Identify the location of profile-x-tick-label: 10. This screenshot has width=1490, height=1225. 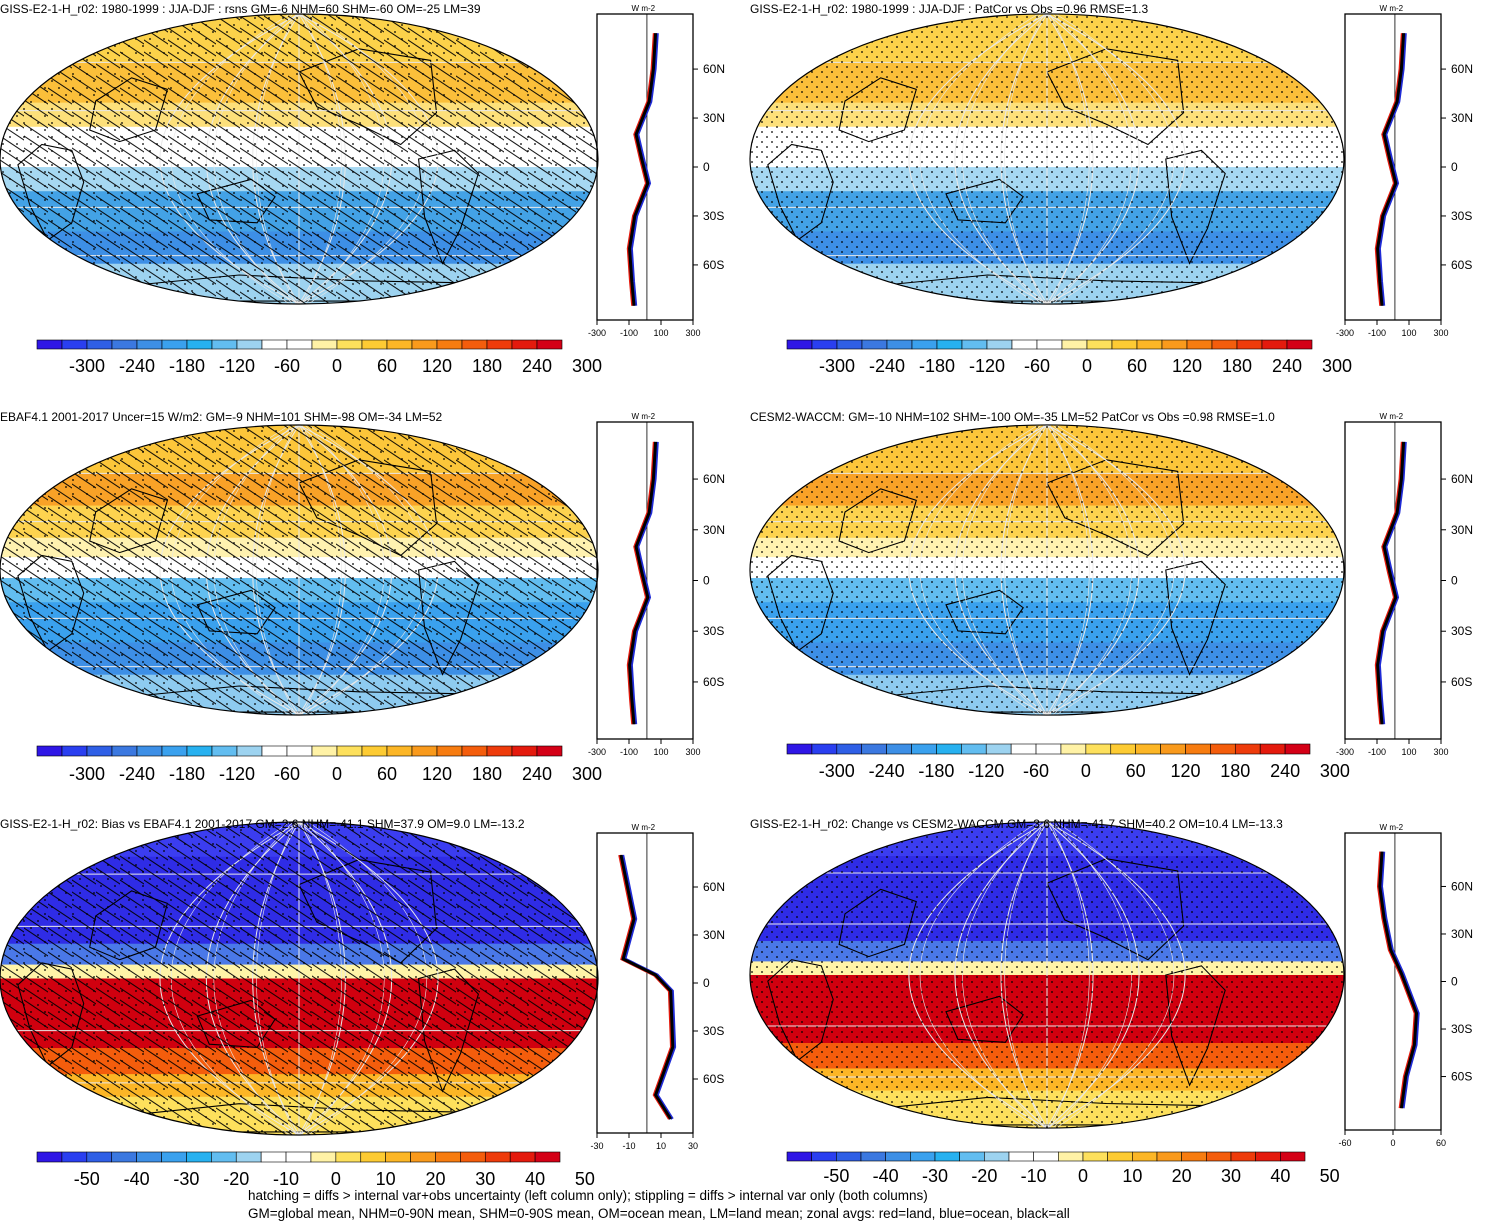
(661, 1146).